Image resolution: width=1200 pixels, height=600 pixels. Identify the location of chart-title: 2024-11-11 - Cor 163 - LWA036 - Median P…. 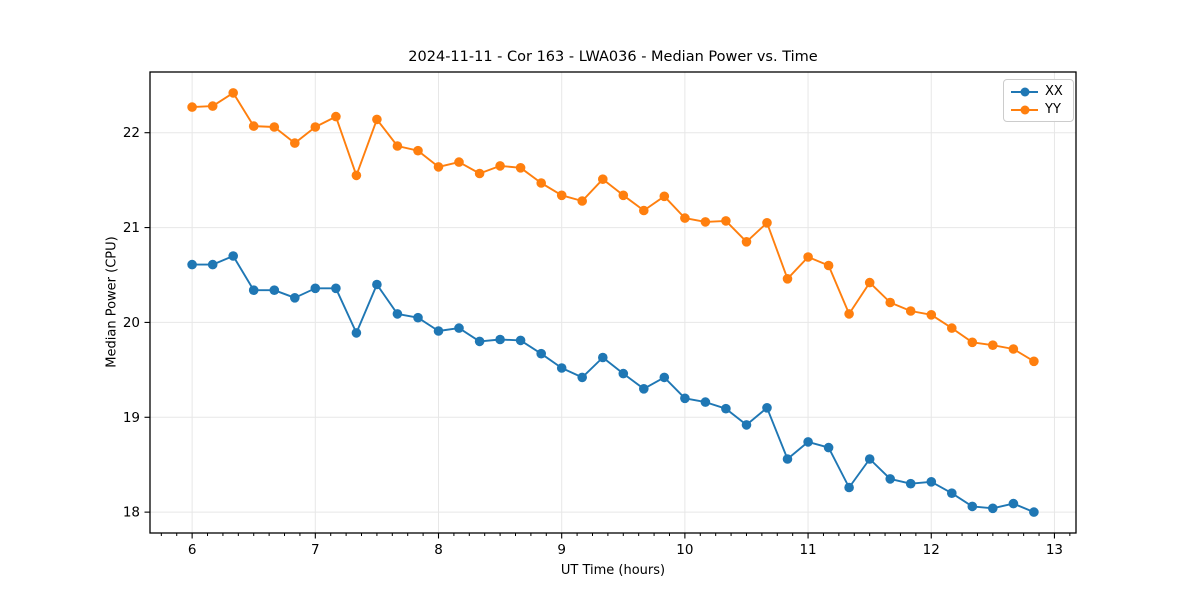
(613, 57).